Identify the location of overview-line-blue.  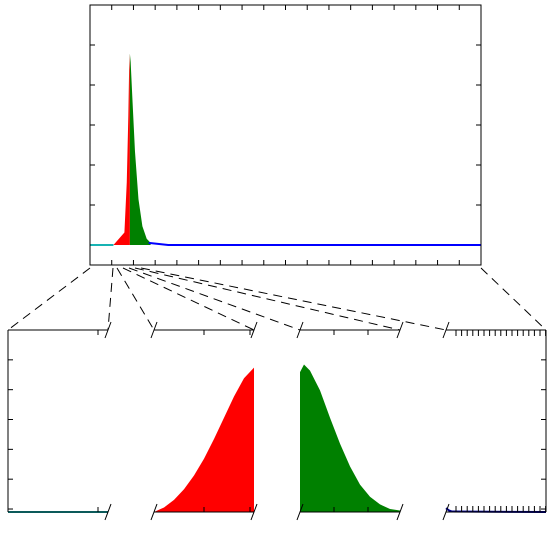
(314, 243).